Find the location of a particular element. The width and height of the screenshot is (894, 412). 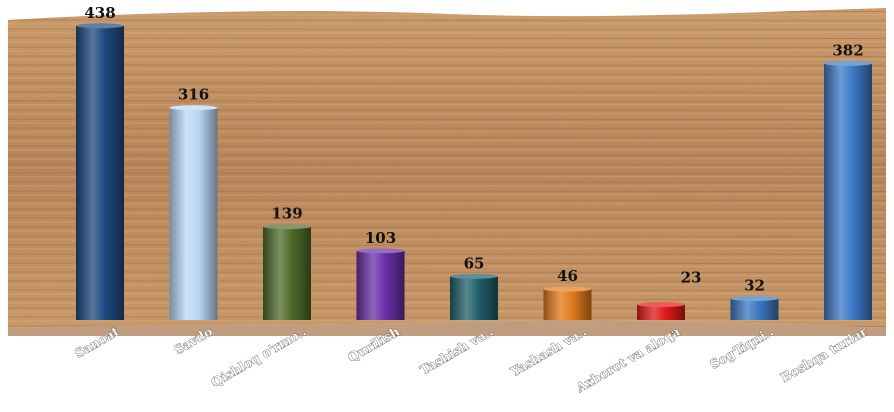

value-label-0: 438 is located at coordinates (99, 13).